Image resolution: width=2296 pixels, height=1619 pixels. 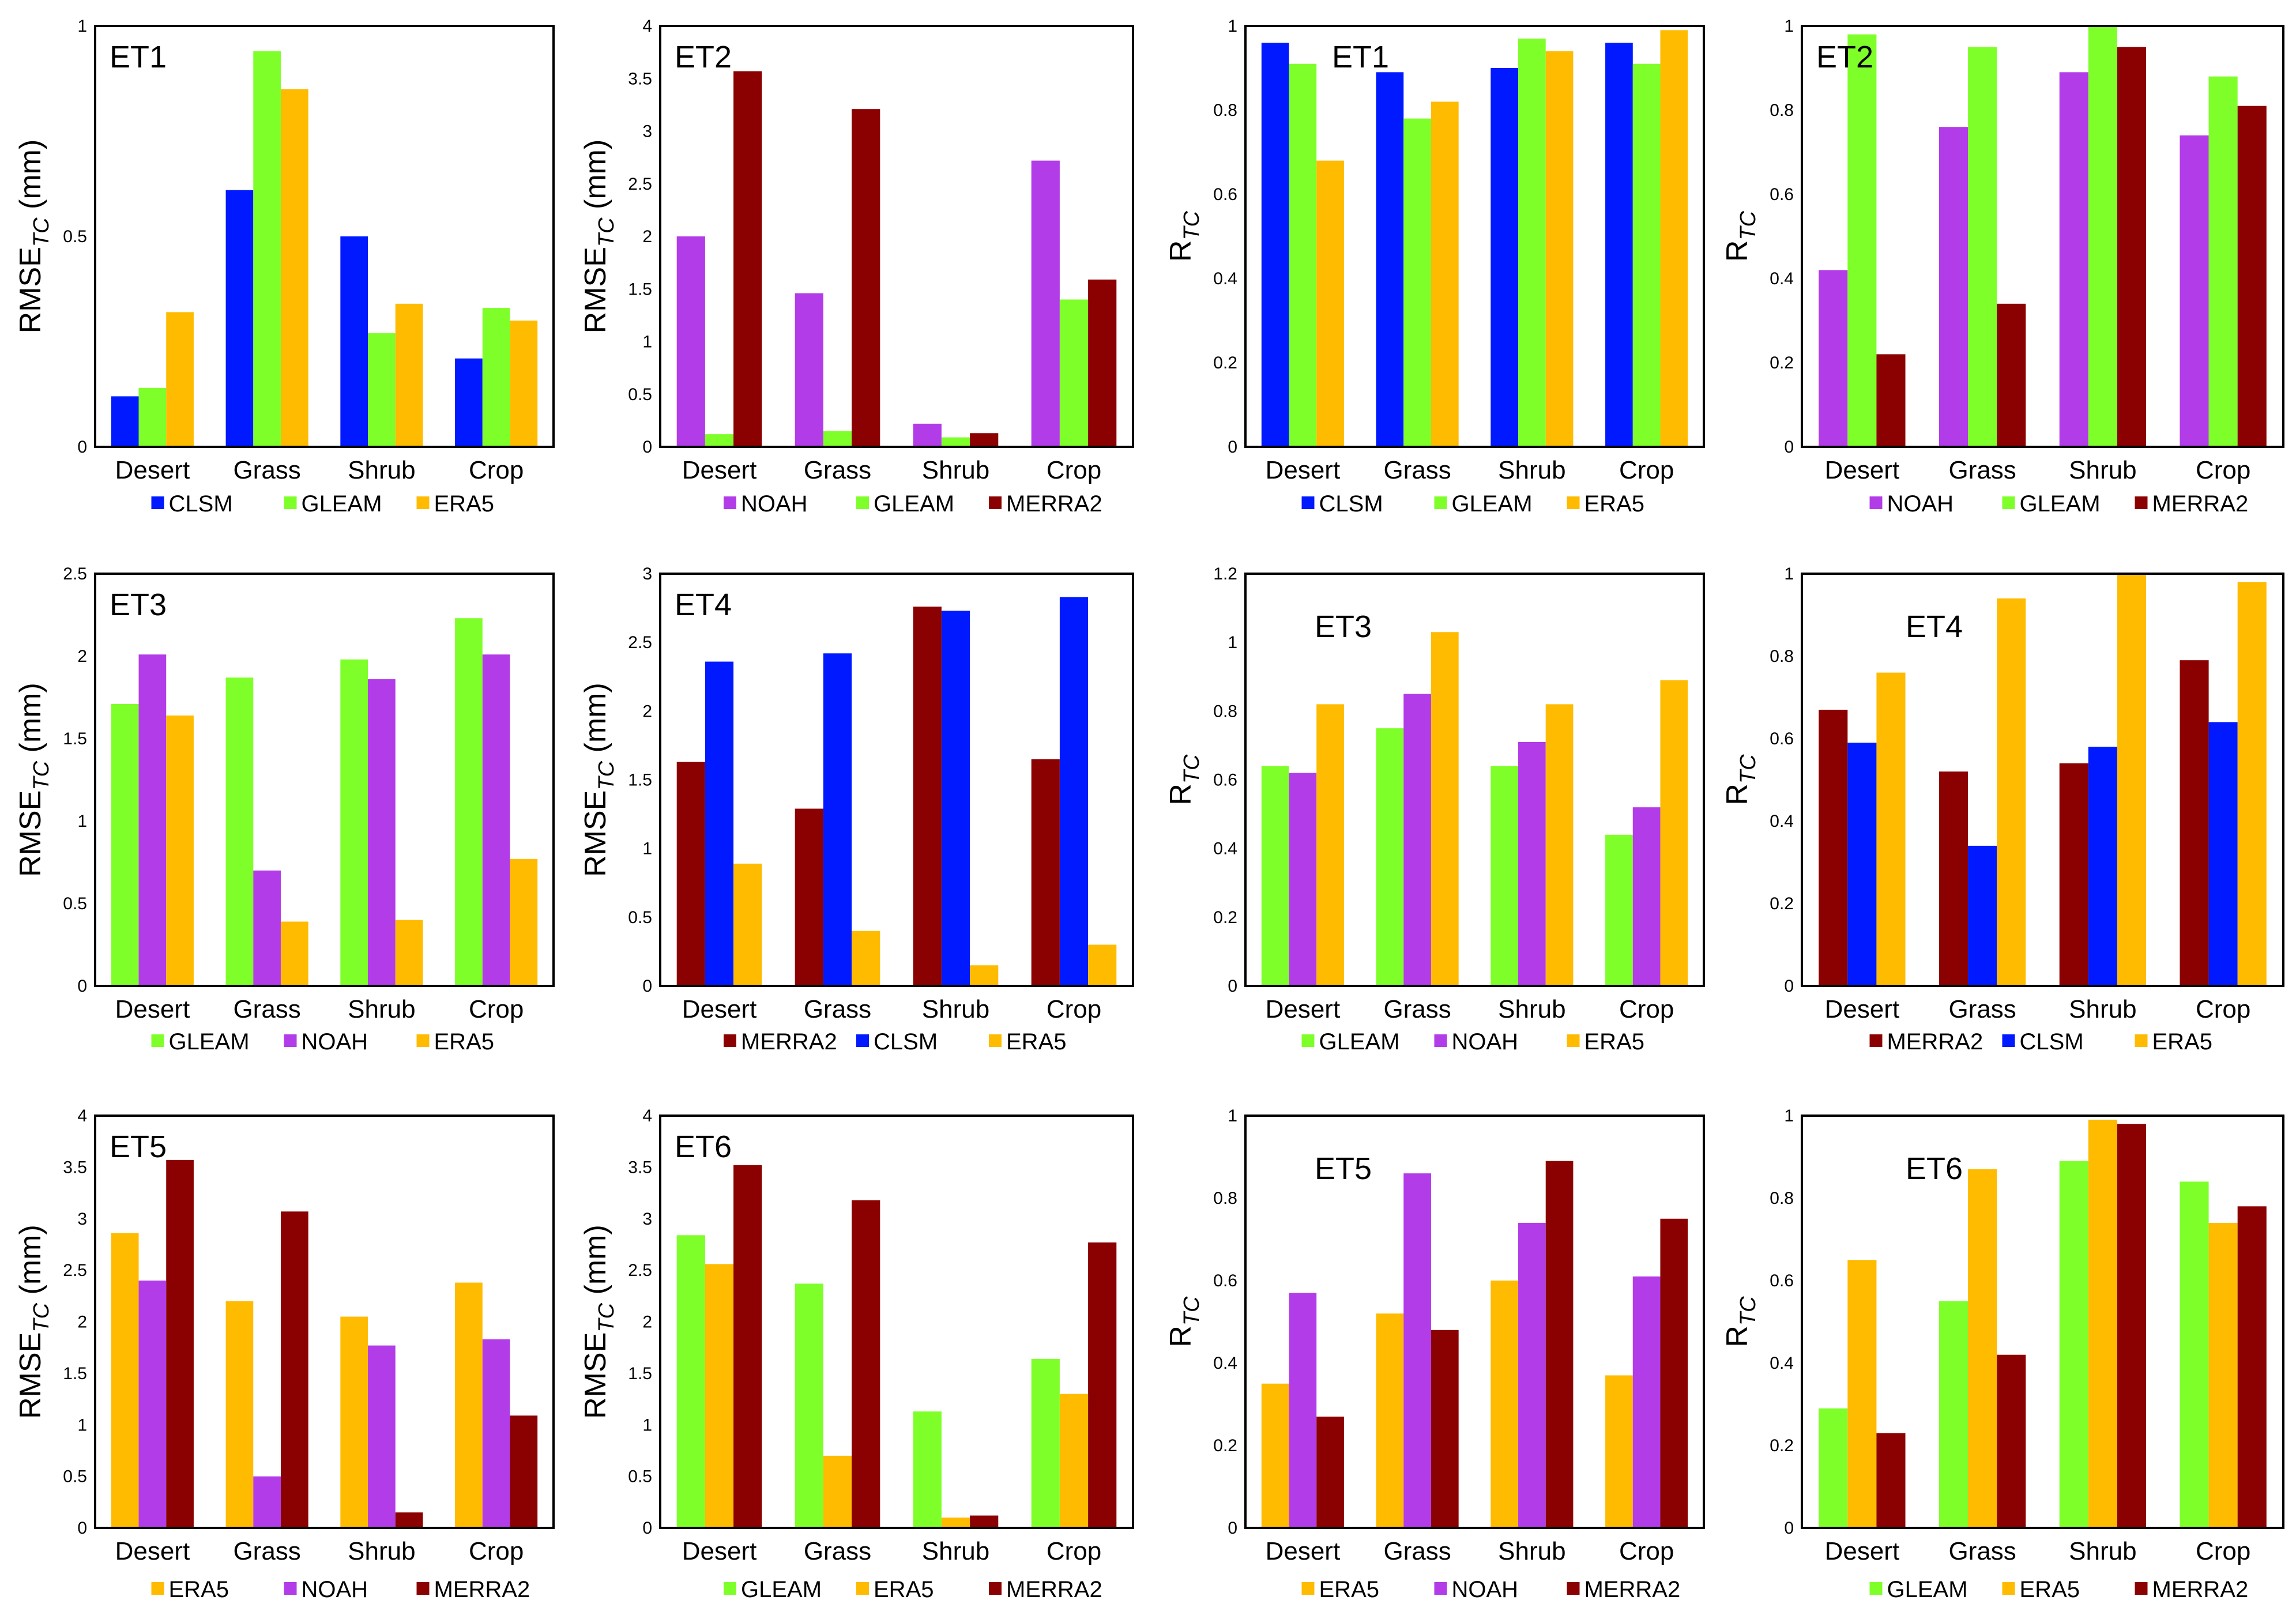 I want to click on y-tick-label: 0.2, so click(x=1225, y=917).